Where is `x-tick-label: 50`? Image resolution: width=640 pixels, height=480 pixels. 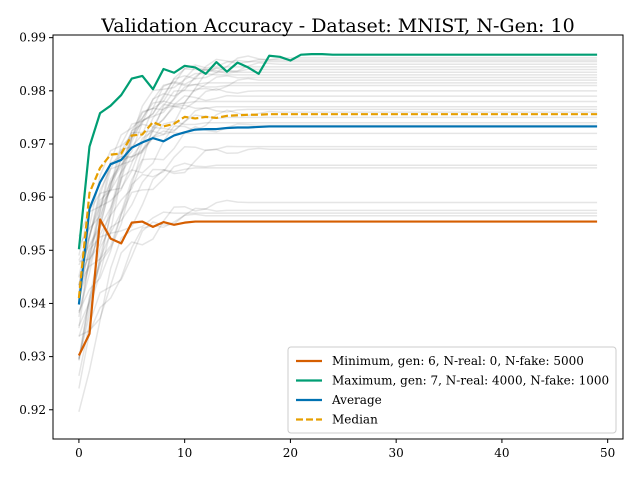
x-tick-label: 50 is located at coordinates (607, 453).